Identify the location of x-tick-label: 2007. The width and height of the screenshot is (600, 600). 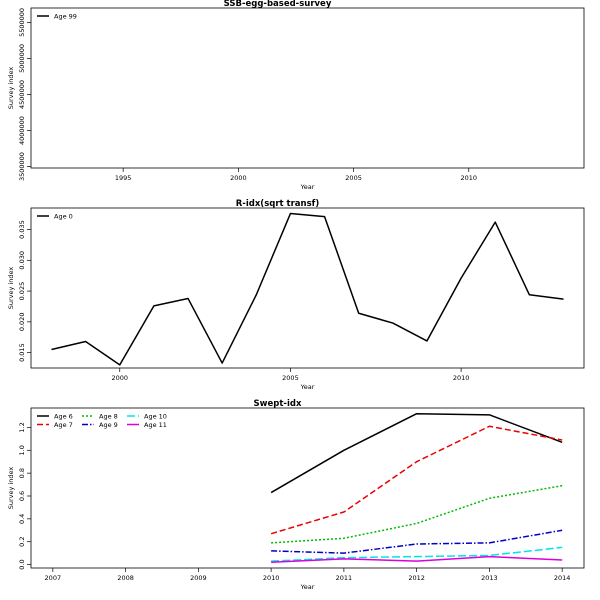
(53, 578).